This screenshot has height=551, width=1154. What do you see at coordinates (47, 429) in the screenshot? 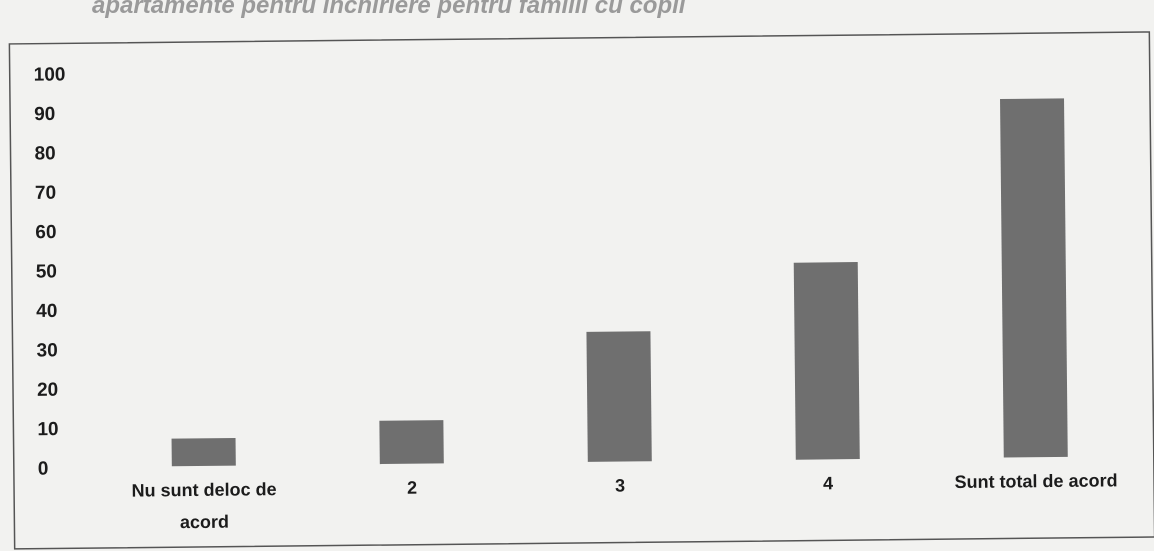
I see `y-tick-label: 10` at bounding box center [47, 429].